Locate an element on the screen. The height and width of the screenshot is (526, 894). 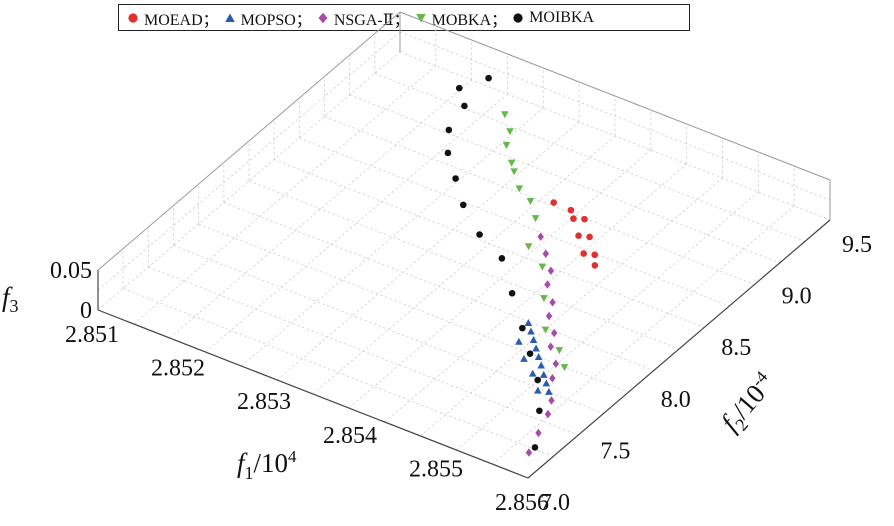
y-tick-label: 7.0 is located at coordinates (555, 503).